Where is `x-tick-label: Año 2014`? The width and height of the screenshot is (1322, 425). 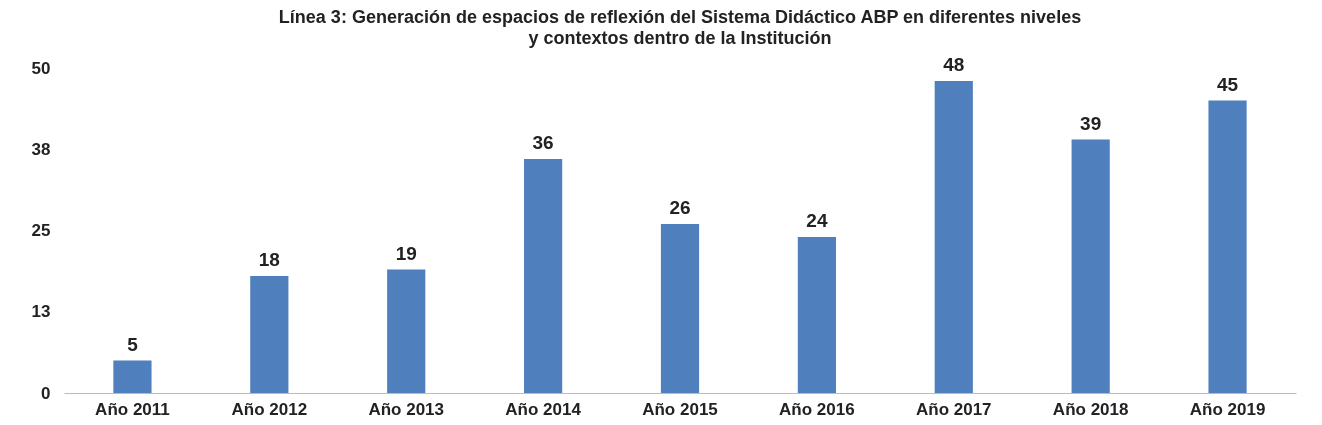
x-tick-label: Año 2014 is located at coordinates (543, 409).